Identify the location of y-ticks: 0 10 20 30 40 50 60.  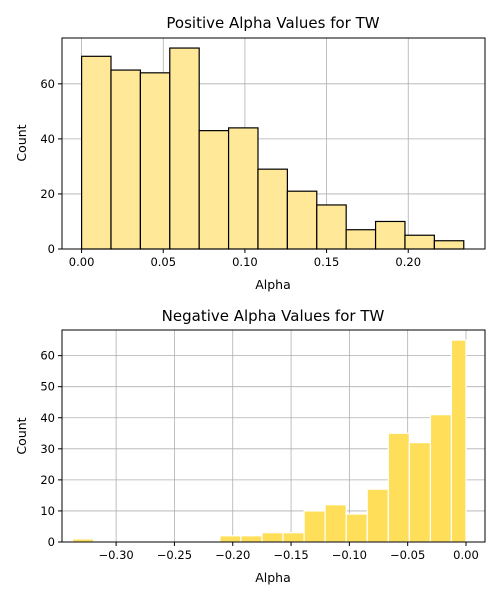
(51, 449).